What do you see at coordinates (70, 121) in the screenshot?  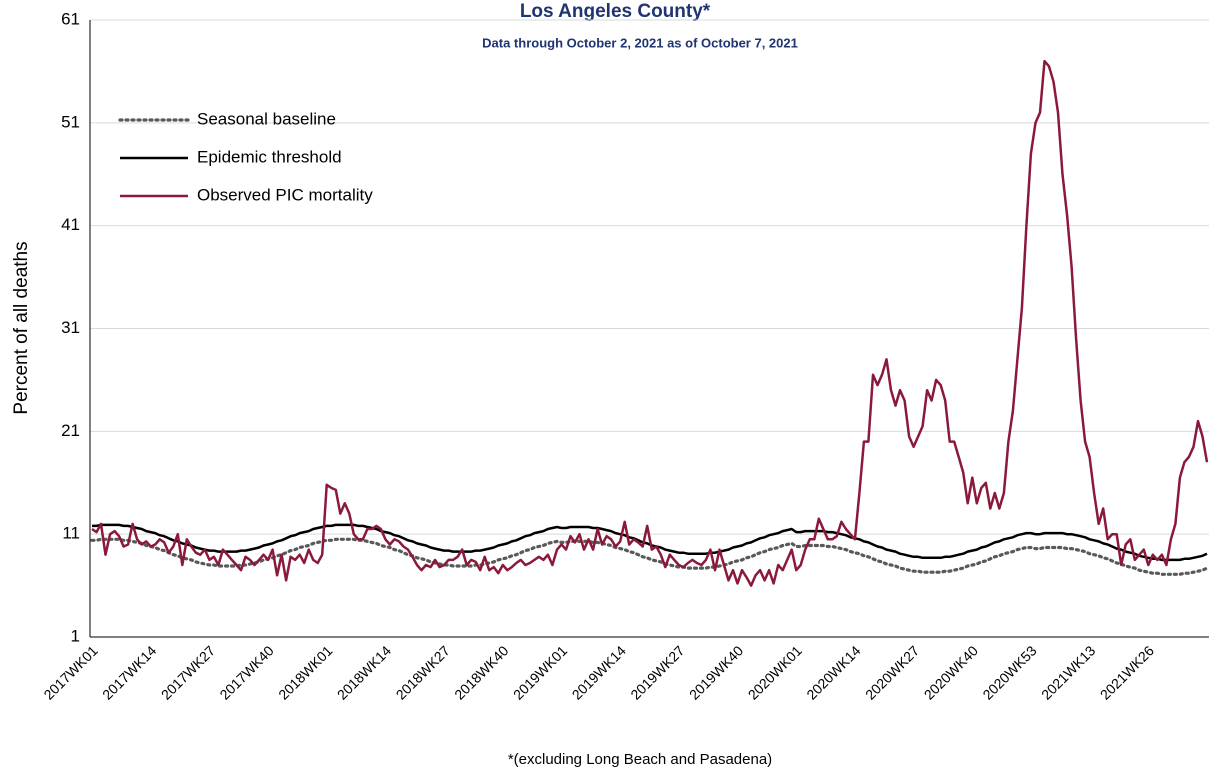 I see `y-tick-label: 51` at bounding box center [70, 121].